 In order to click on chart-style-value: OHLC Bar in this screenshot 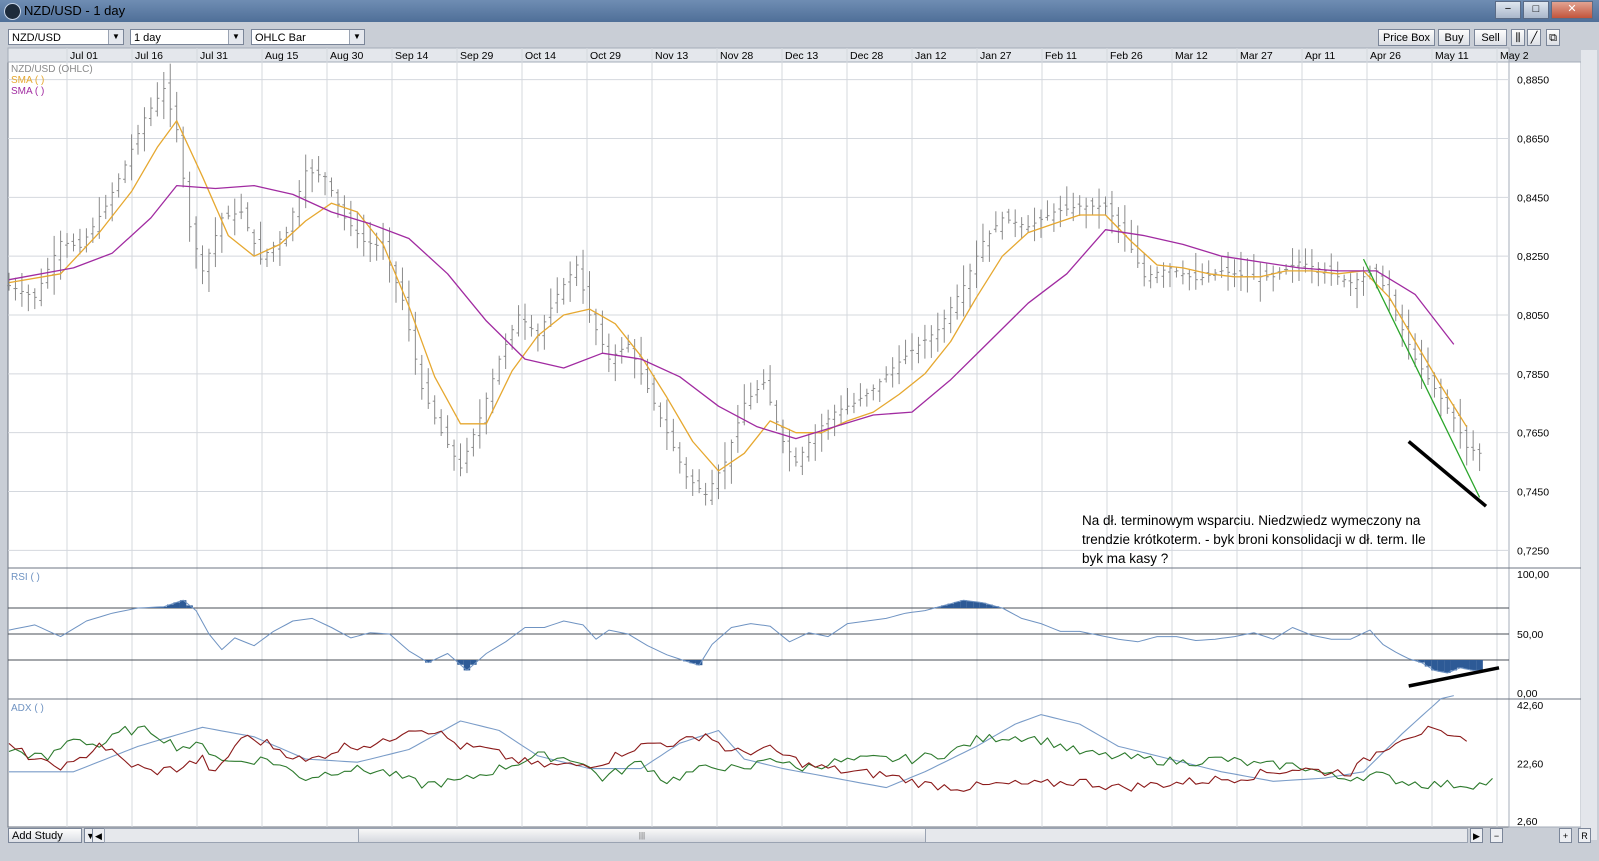, I will do `click(280, 38)`.